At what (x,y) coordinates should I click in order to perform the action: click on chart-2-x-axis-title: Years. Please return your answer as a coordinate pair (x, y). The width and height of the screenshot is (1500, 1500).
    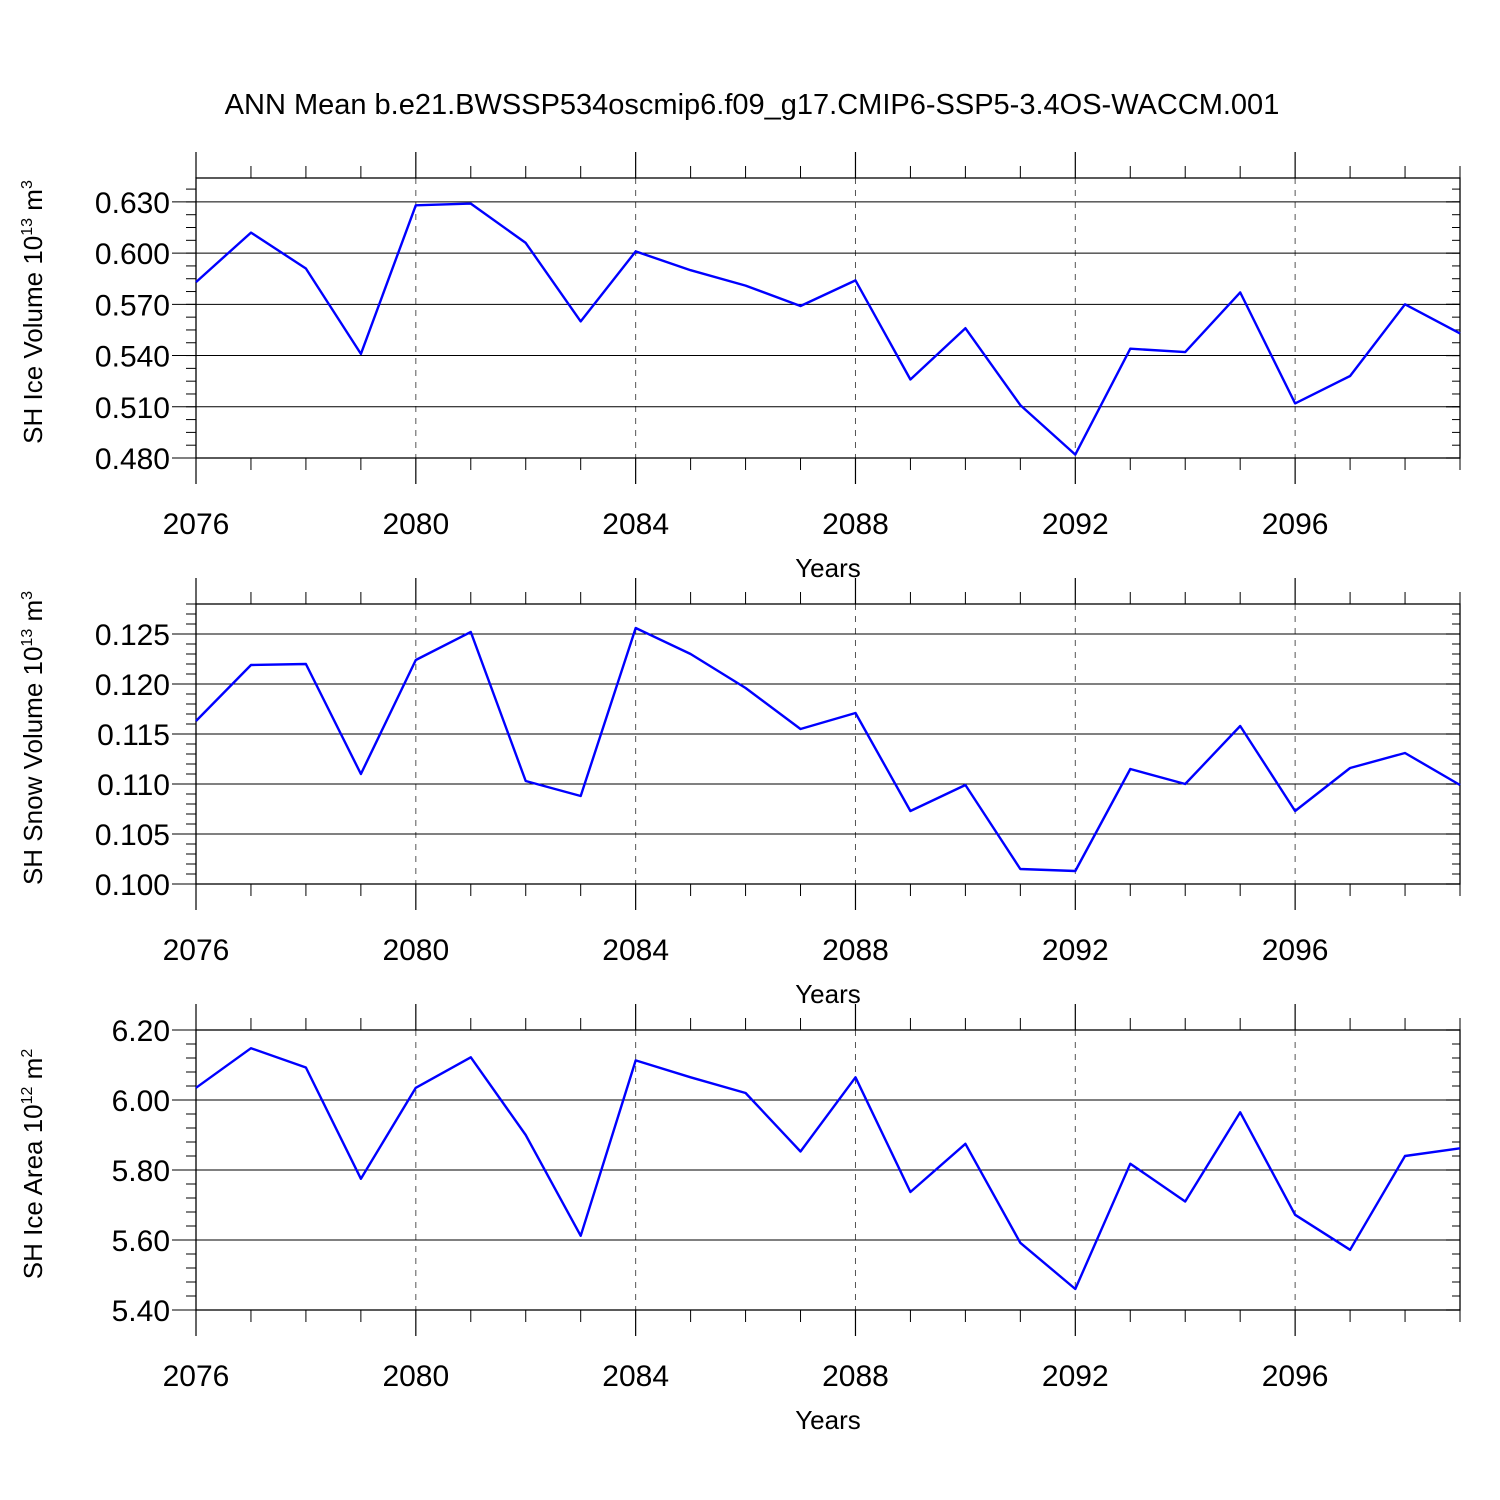
    Looking at the image, I should click on (828, 994).